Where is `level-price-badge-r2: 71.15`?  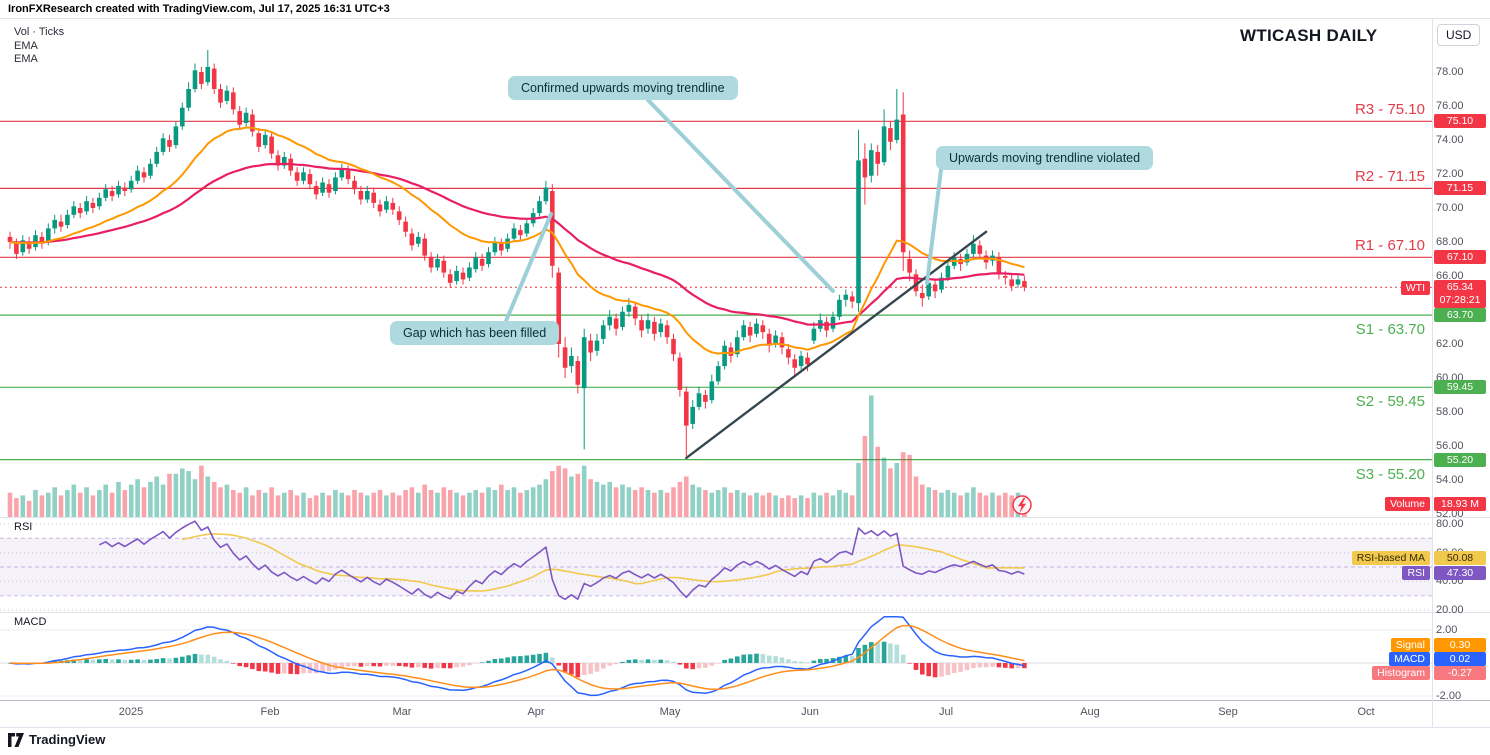
level-price-badge-r2: 71.15 is located at coordinates (1460, 188).